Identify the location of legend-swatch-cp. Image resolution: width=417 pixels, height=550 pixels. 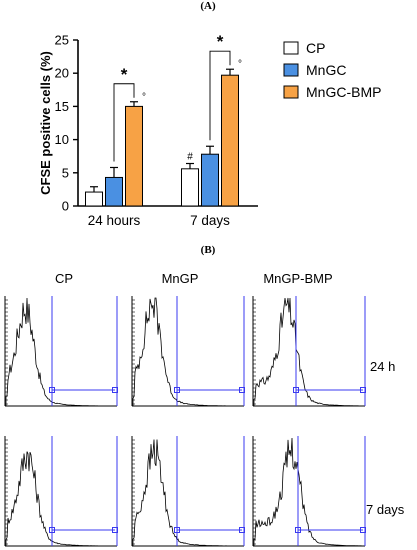
(291, 48).